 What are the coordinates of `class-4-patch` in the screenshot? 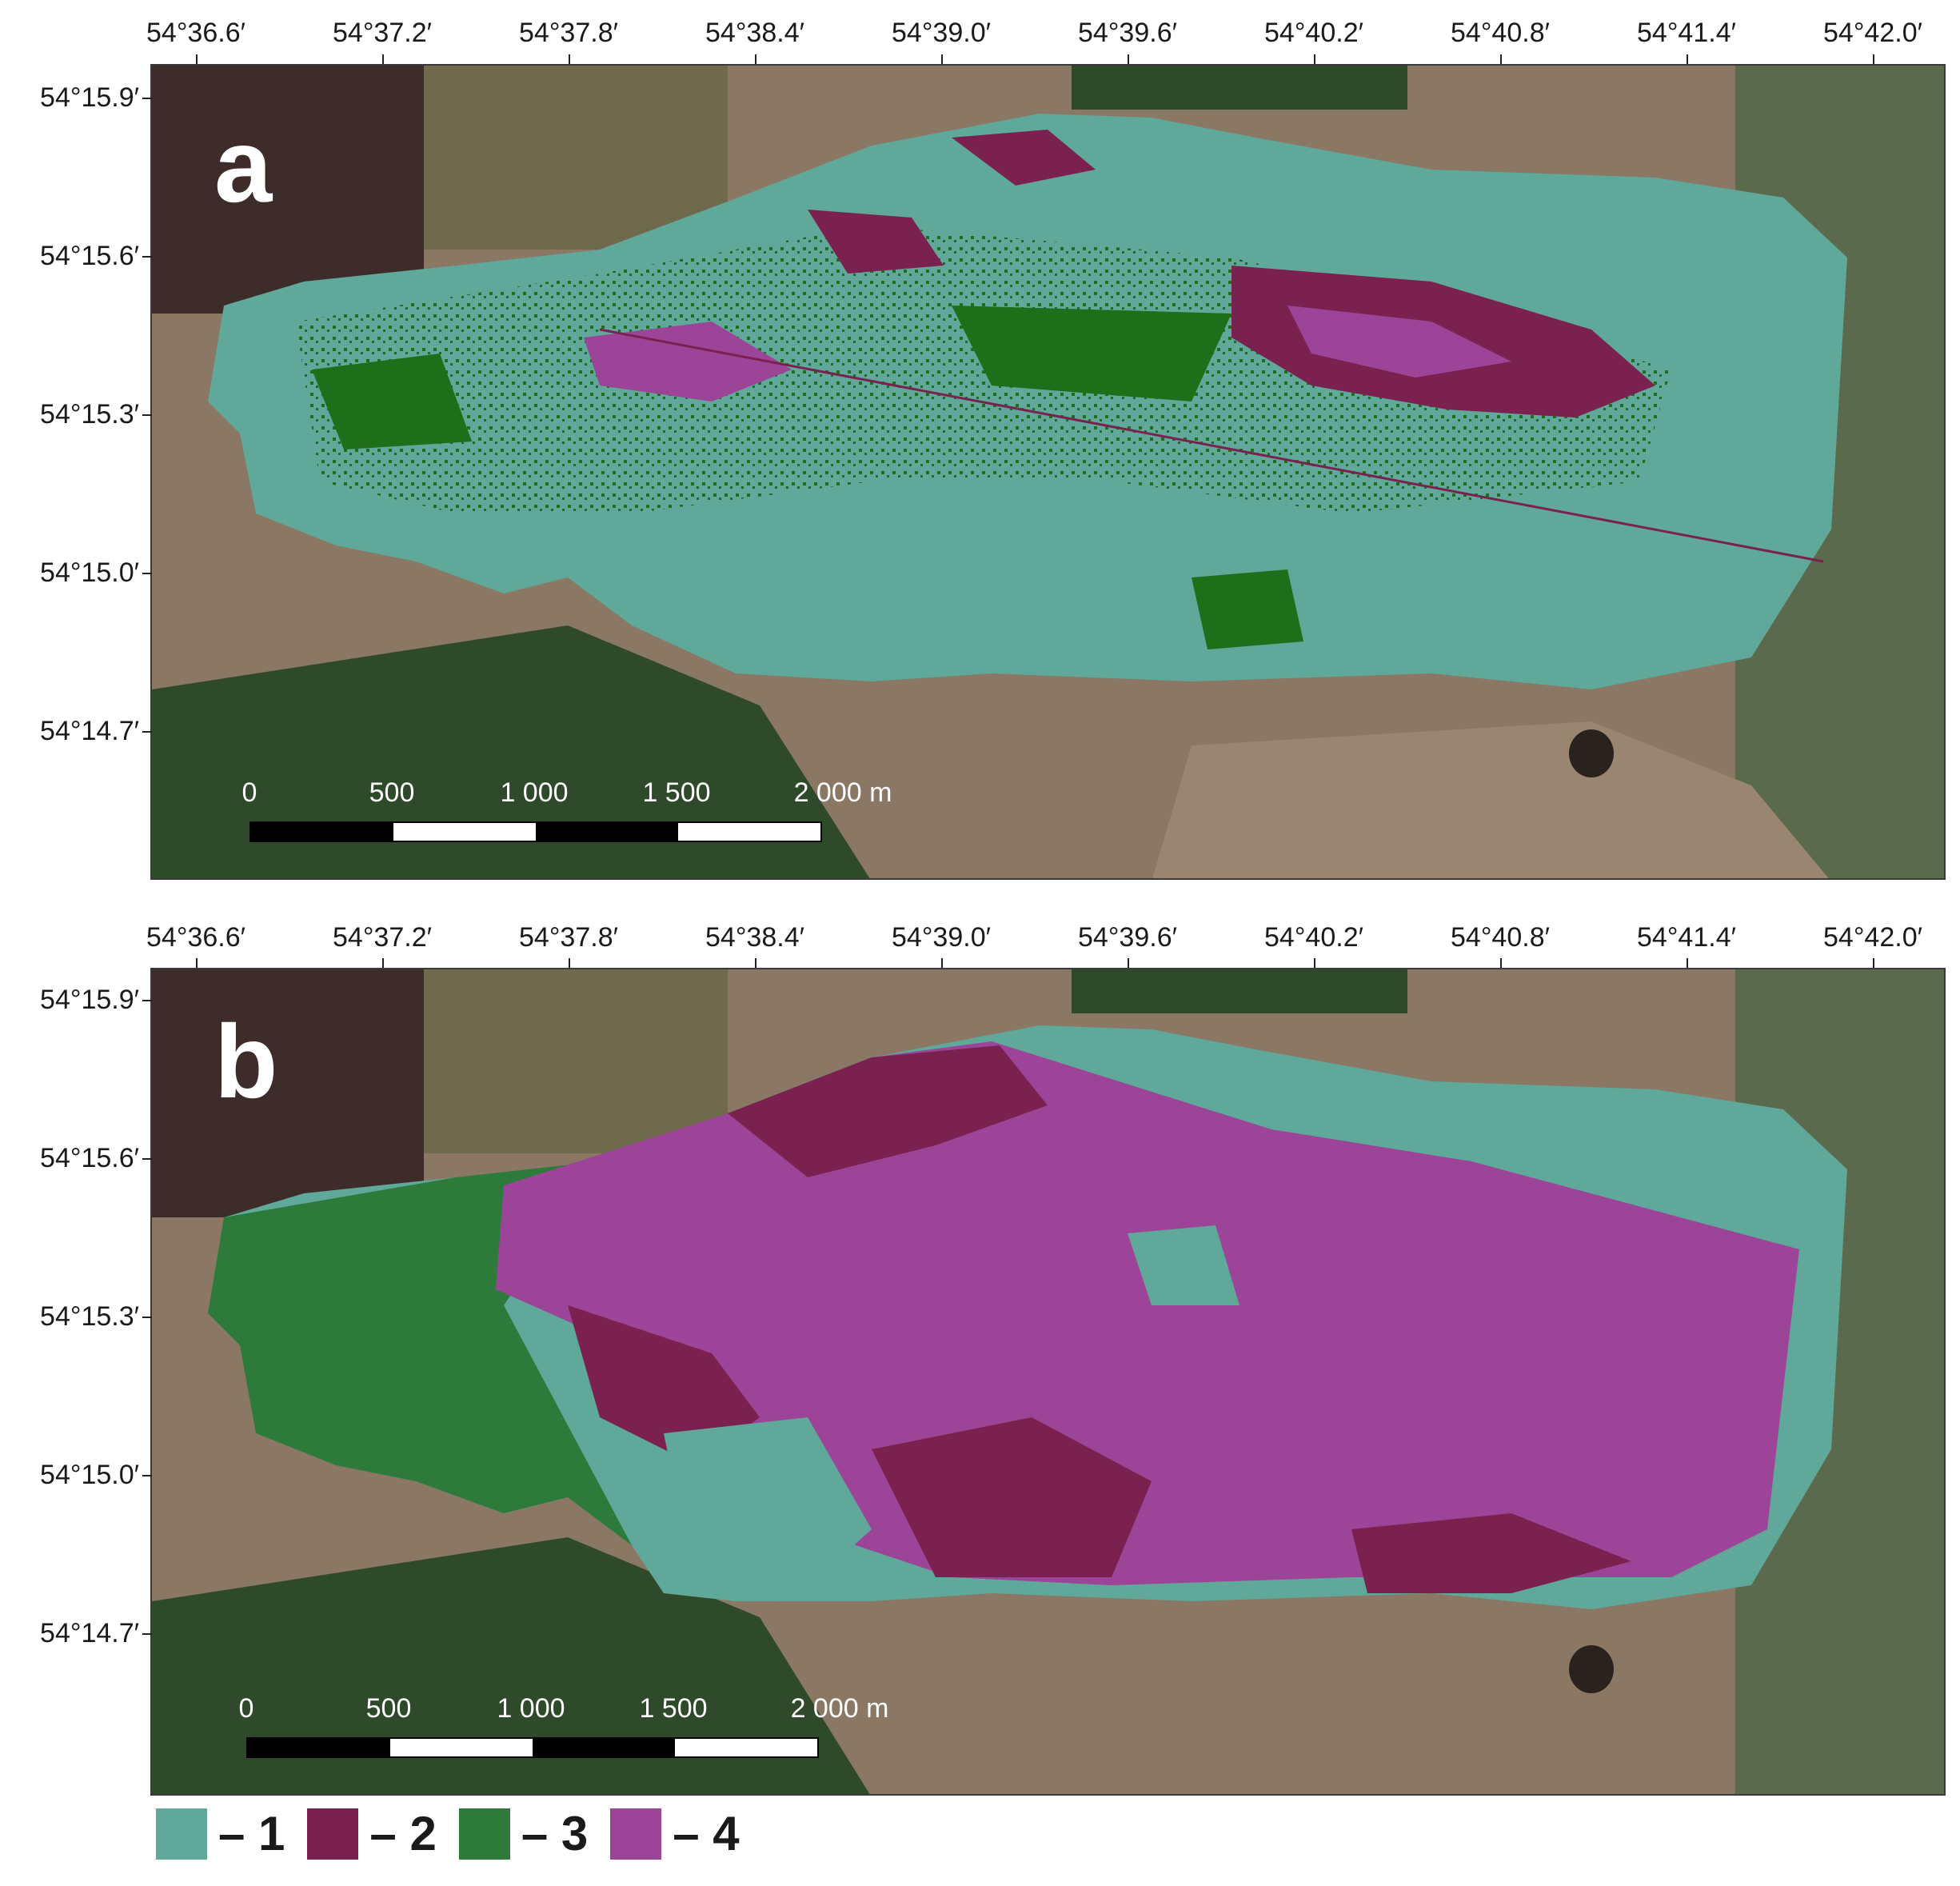 It's located at (688, 362).